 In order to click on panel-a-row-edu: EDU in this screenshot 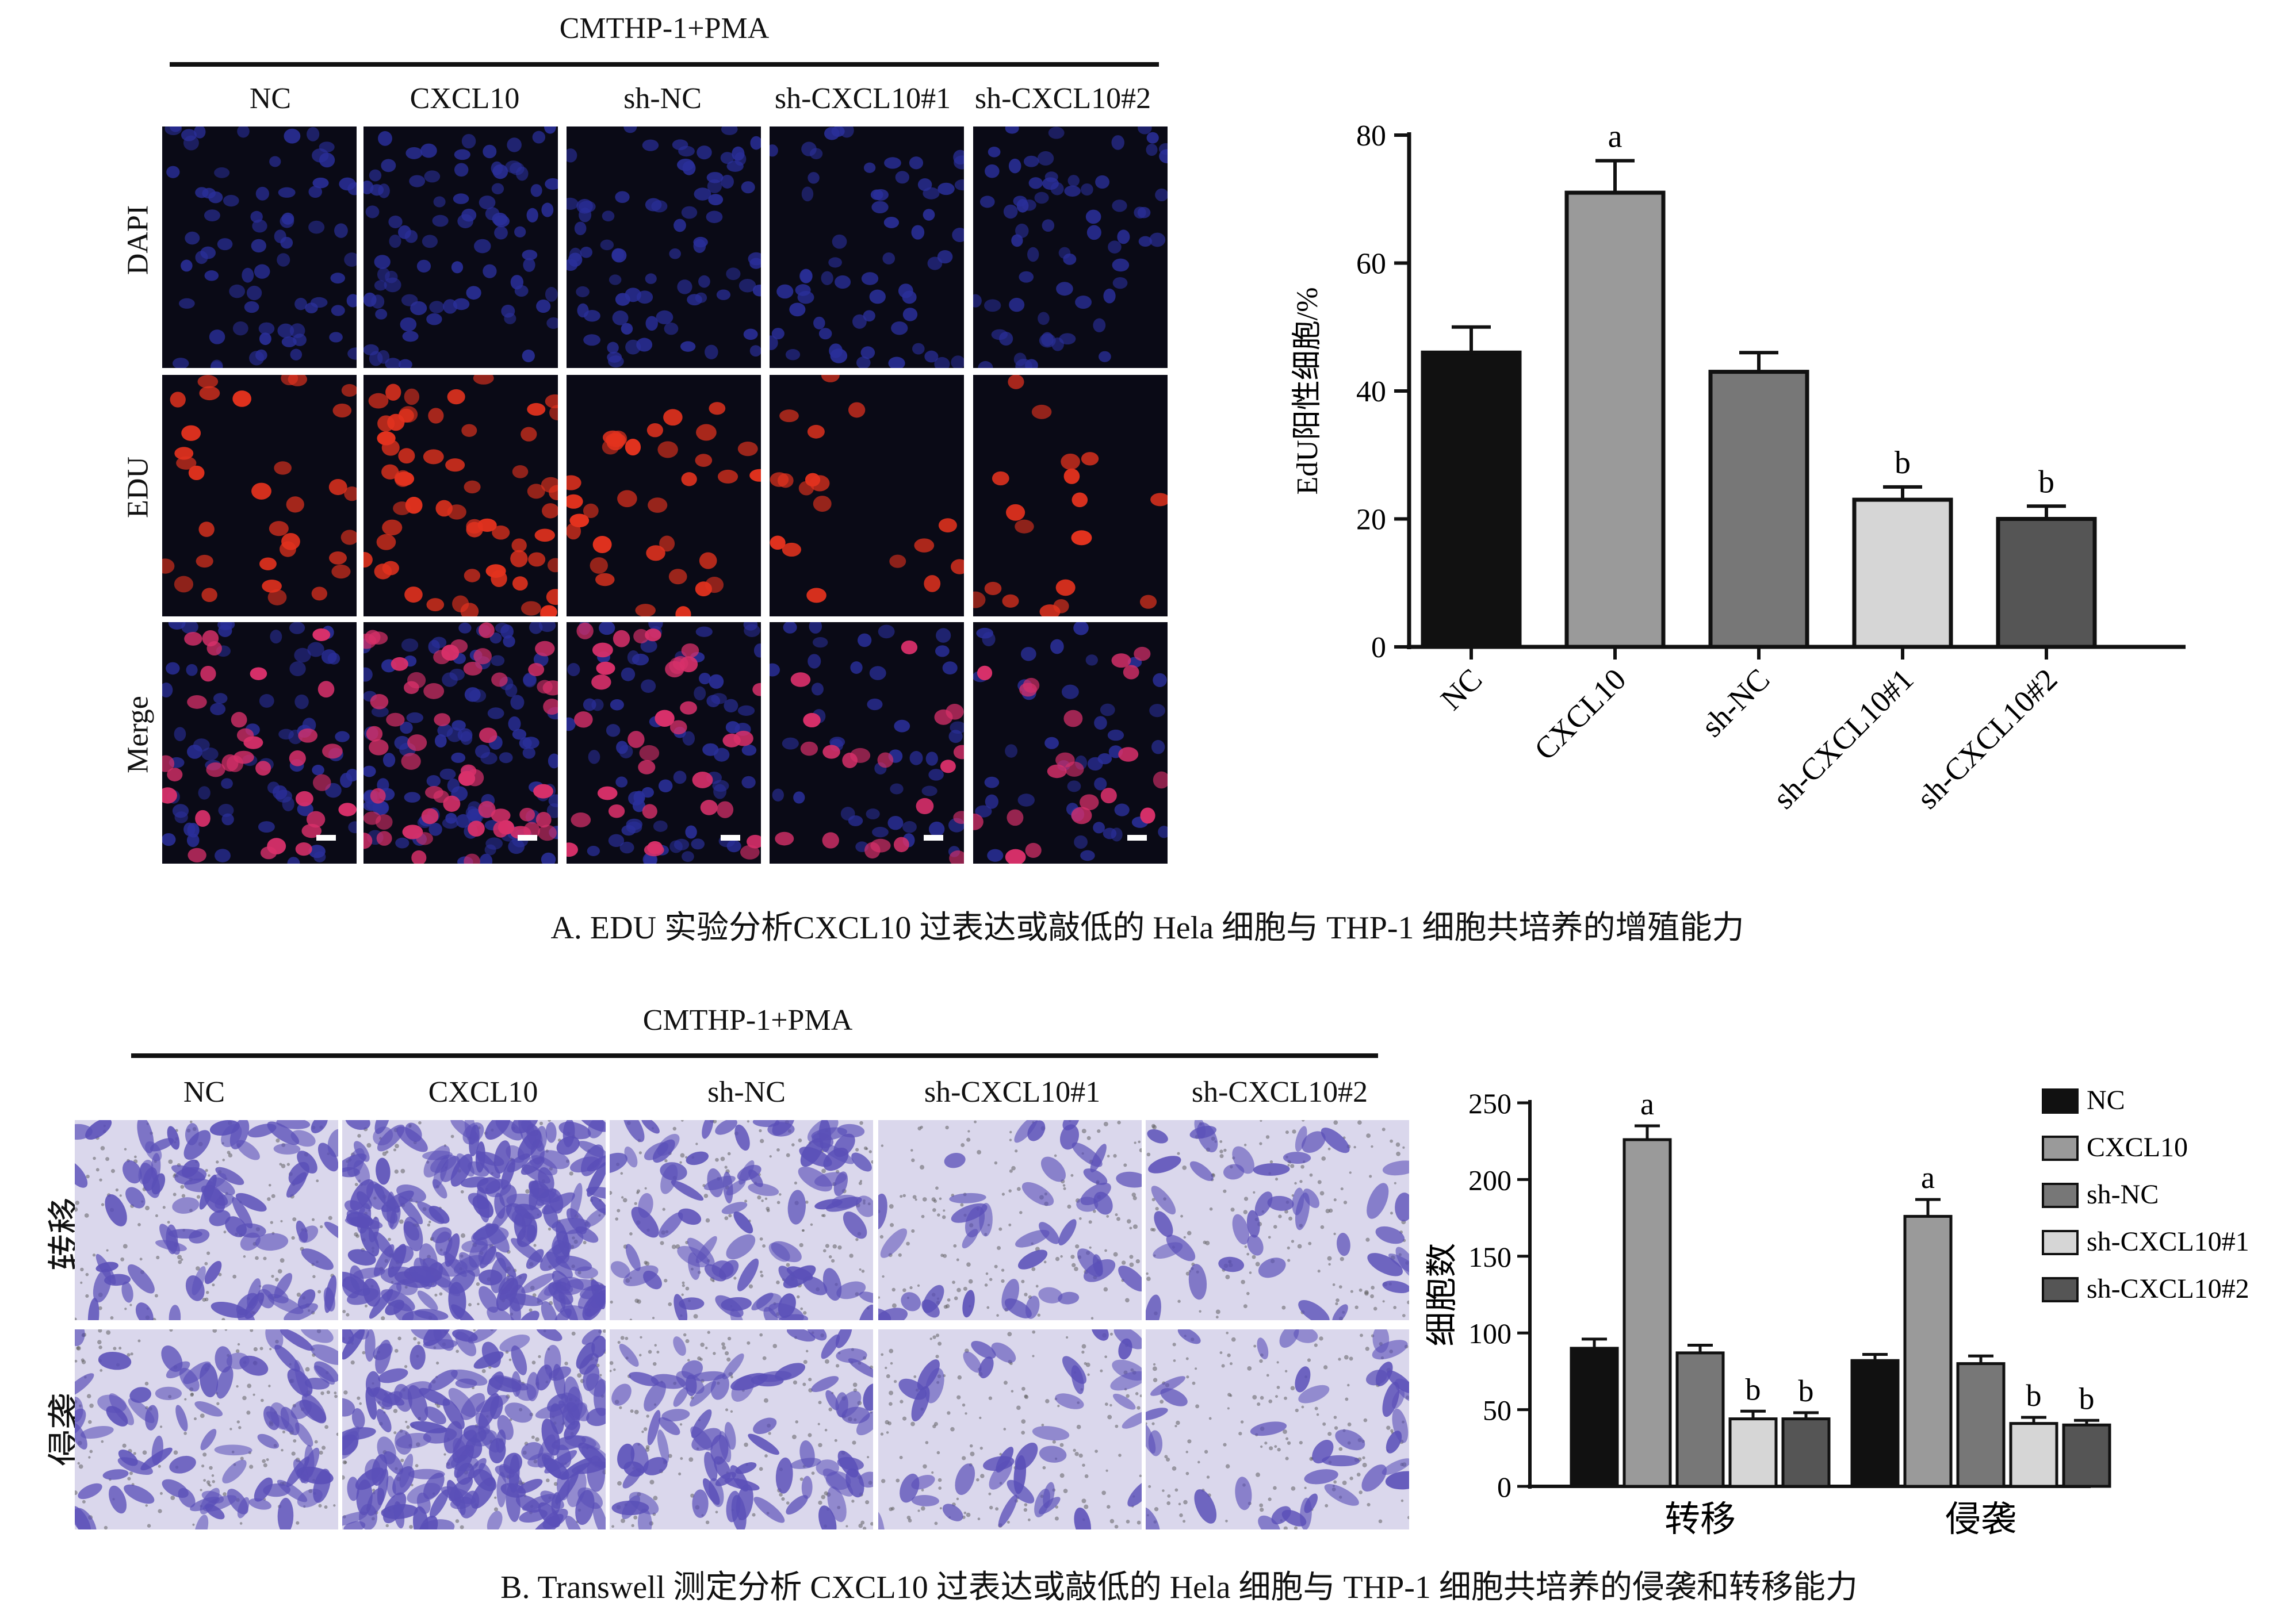, I will do `click(138, 487)`.